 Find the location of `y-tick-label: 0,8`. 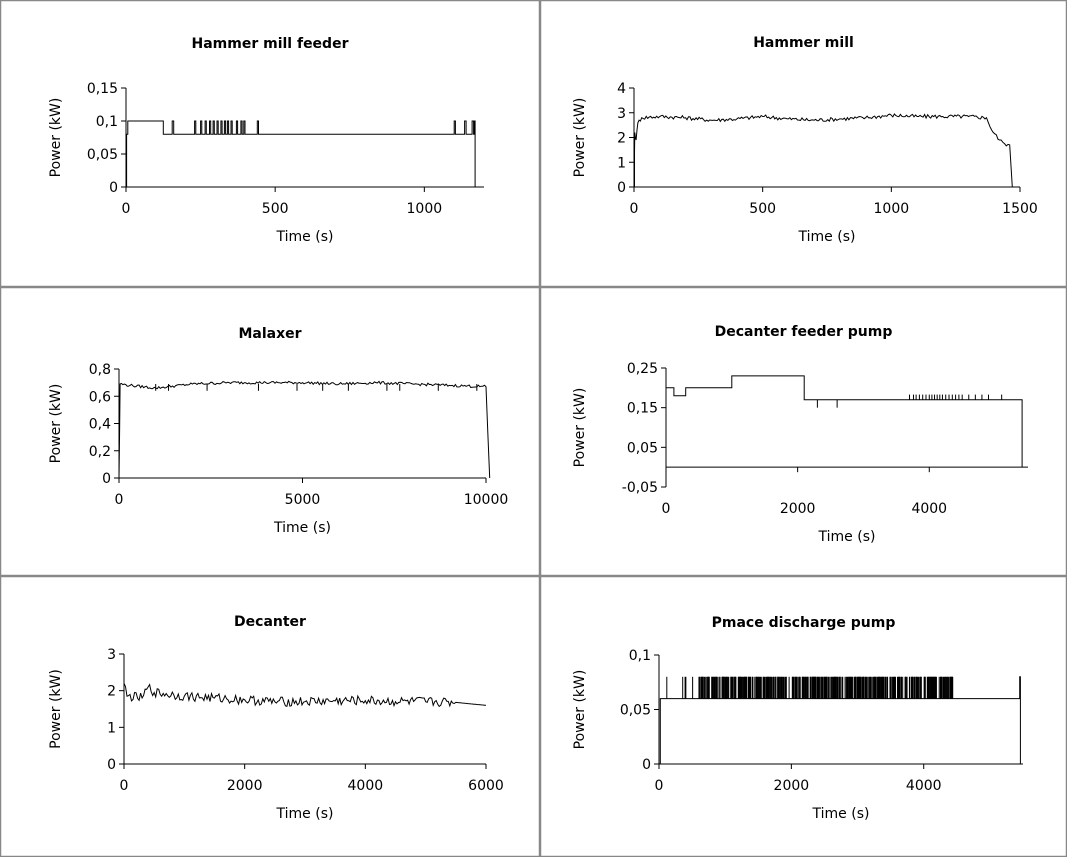

y-tick-label: 0,8 is located at coordinates (100, 370).